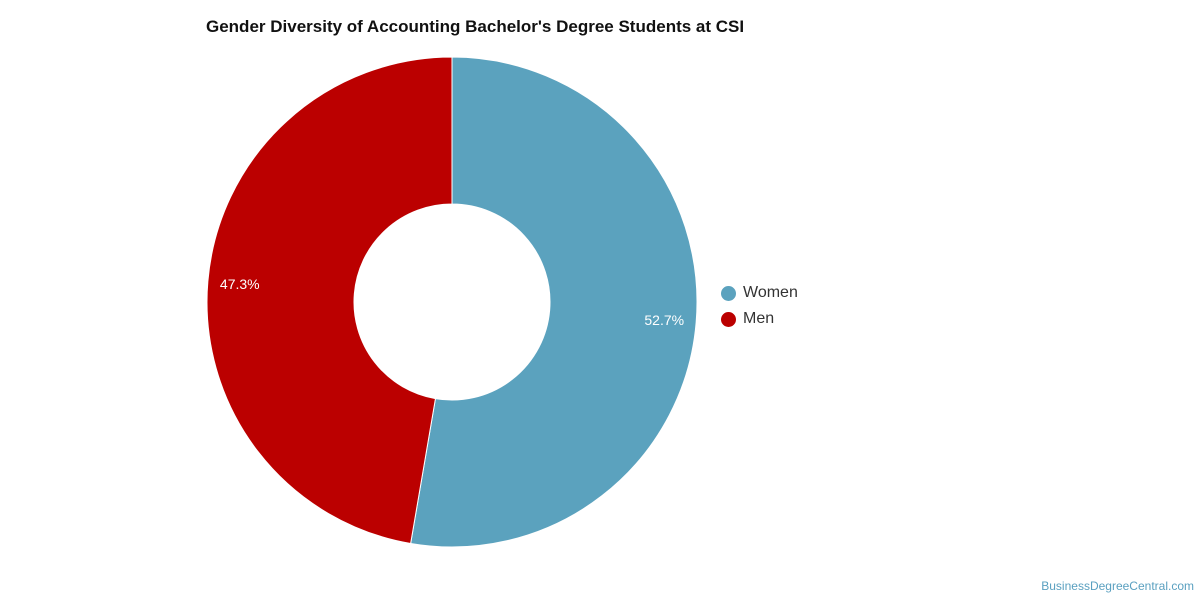 The height and width of the screenshot is (600, 1200). What do you see at coordinates (1117, 586) in the screenshot?
I see `watermark-link: BusinessDegreeCentral.com` at bounding box center [1117, 586].